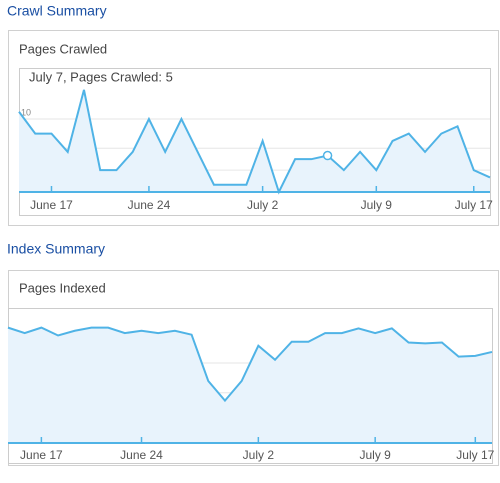 The width and height of the screenshot is (500, 483). What do you see at coordinates (57, 11) in the screenshot?
I see `section-heading: Crawl Summary` at bounding box center [57, 11].